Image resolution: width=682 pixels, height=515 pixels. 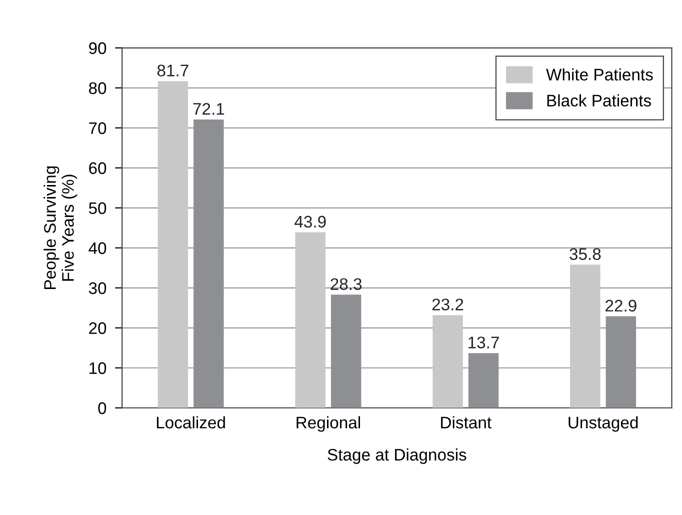 What do you see at coordinates (102, 408) in the screenshot?
I see `y-tick-label: 0` at bounding box center [102, 408].